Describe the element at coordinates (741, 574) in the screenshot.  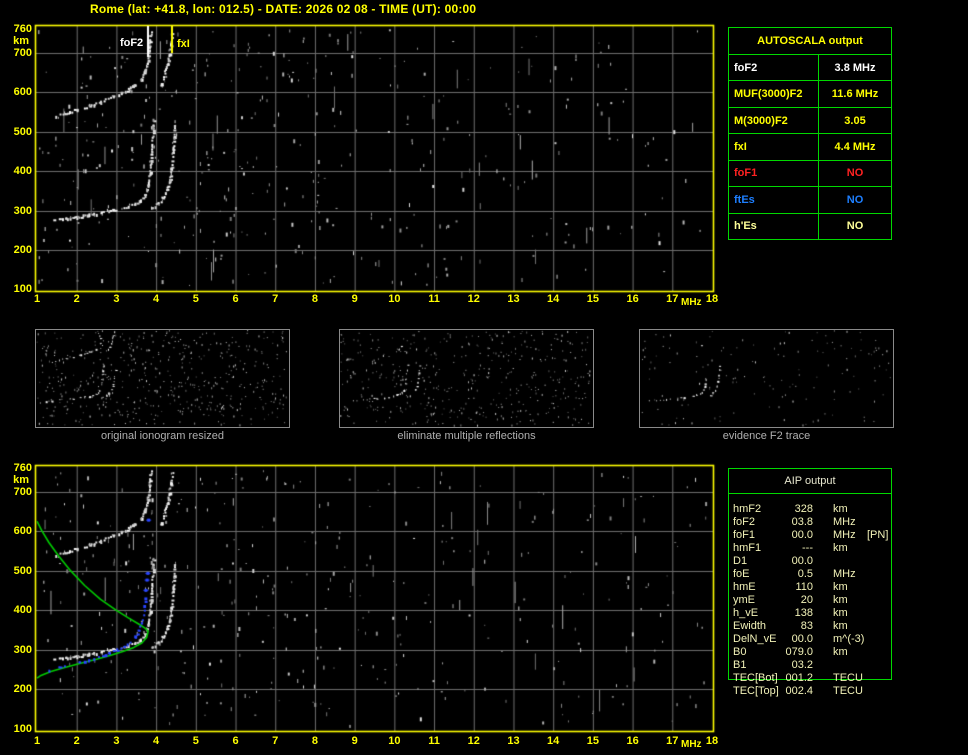
I see `aip-label: foE` at that location.